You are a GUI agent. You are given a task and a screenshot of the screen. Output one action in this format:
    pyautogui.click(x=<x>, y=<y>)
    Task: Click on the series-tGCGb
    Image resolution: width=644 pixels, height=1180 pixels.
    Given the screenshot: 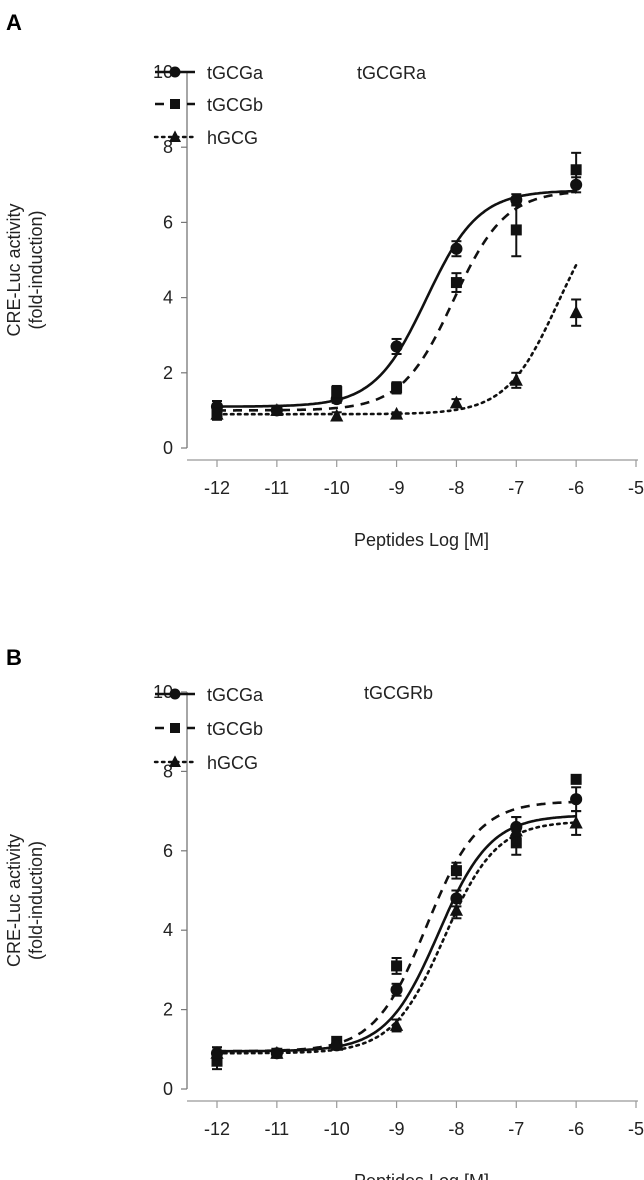 What is the action you would take?
    pyautogui.click(x=396, y=286)
    